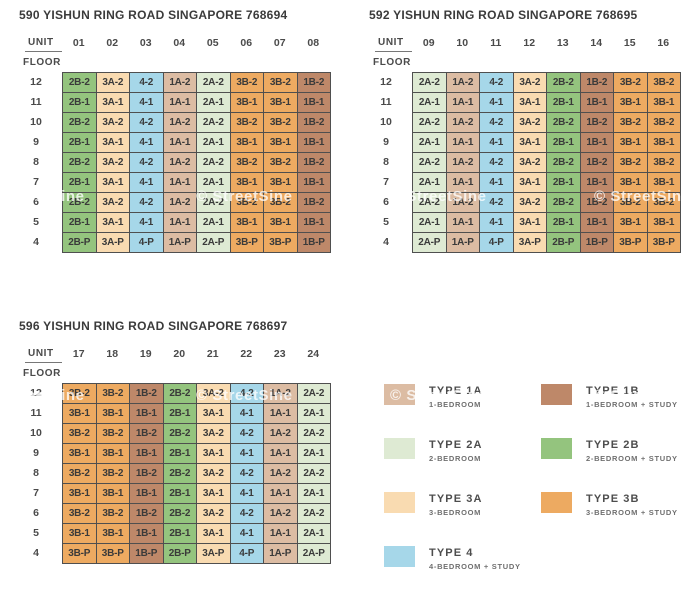 This screenshot has height=599, width=700. Describe the element at coordinates (663, 43) in the screenshot. I see `unit-number: 16` at that location.